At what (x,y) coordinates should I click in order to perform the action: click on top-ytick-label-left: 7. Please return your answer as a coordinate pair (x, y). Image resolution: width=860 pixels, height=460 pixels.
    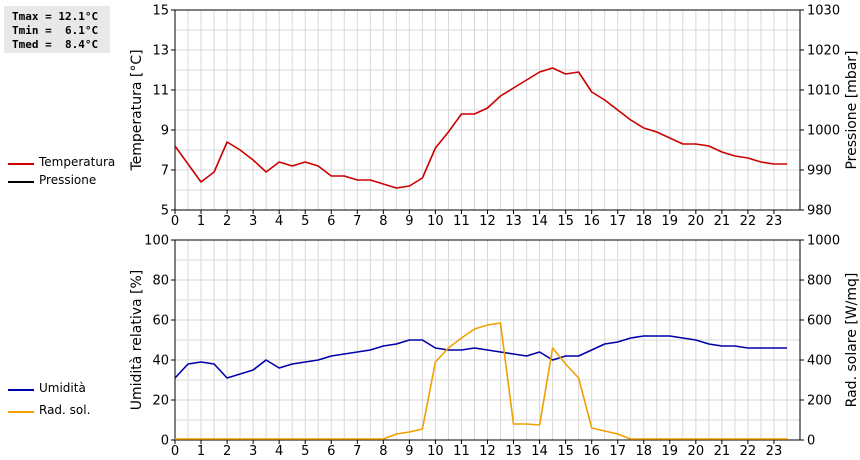
    Looking at the image, I should click on (165, 171).